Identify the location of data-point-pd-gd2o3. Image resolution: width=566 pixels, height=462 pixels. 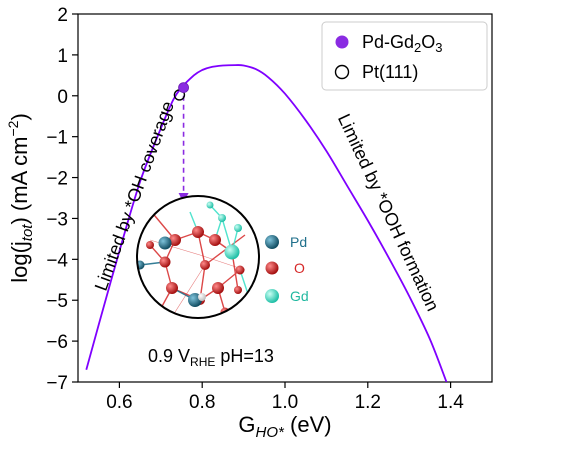
(183, 87).